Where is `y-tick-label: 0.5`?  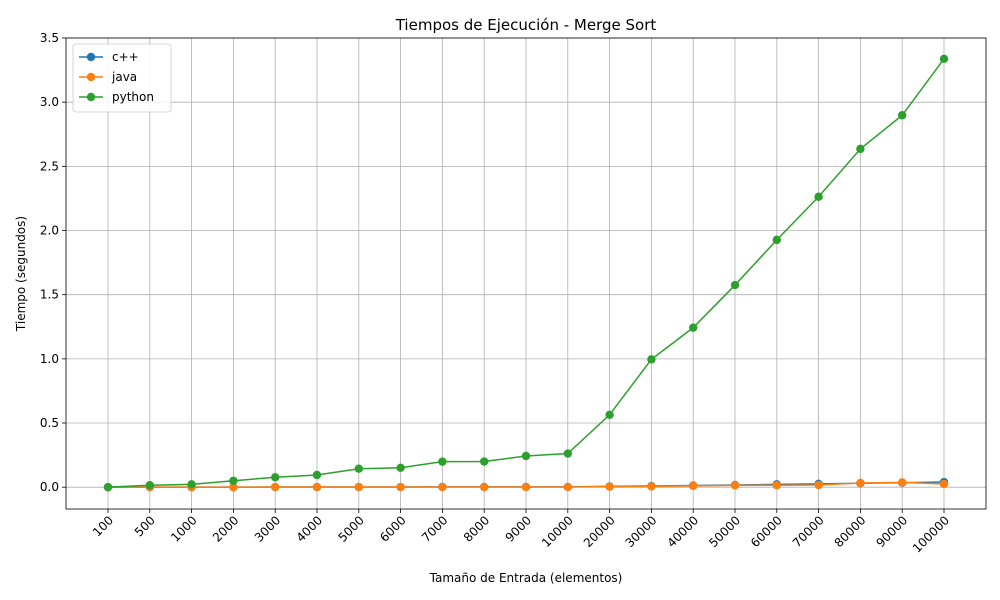 y-tick-label: 0.5 is located at coordinates (49, 423).